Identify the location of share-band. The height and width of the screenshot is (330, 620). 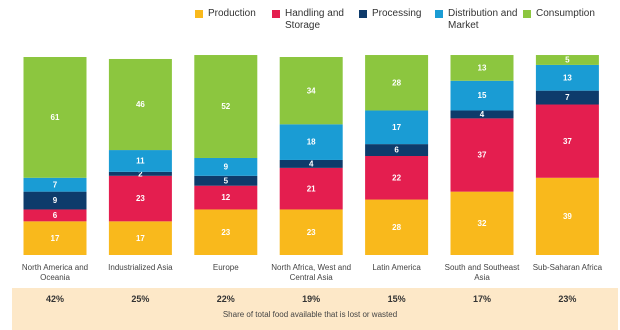
(315, 309).